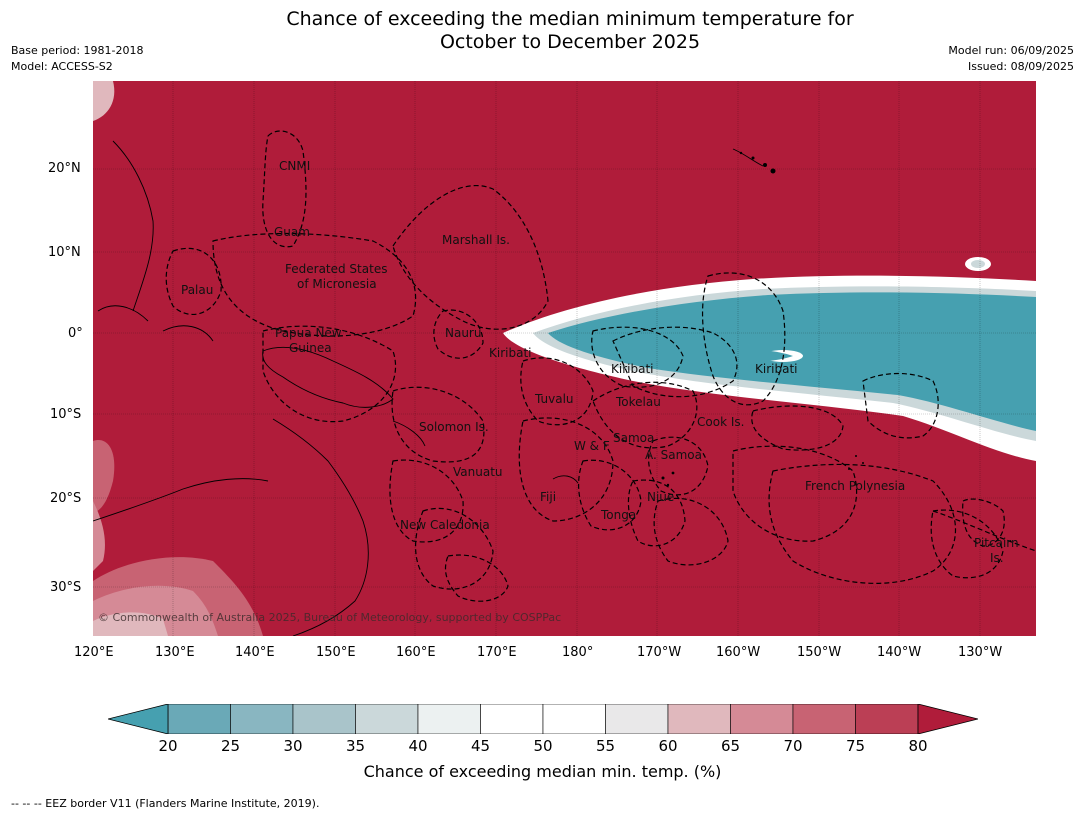  What do you see at coordinates (1011, 59) in the screenshot?
I see `meta-right: Model run: 06/09/2025 Issued: 08/09/2025` at bounding box center [1011, 59].